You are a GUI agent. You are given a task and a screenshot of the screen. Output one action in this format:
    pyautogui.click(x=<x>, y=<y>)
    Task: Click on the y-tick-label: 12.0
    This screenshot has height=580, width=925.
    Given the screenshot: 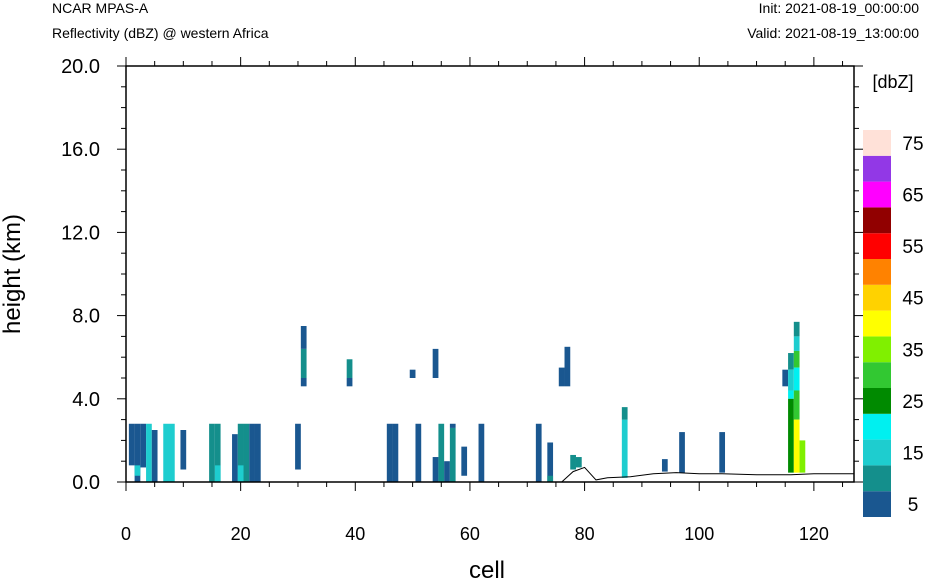 What is the action you would take?
    pyautogui.click(x=80, y=233)
    